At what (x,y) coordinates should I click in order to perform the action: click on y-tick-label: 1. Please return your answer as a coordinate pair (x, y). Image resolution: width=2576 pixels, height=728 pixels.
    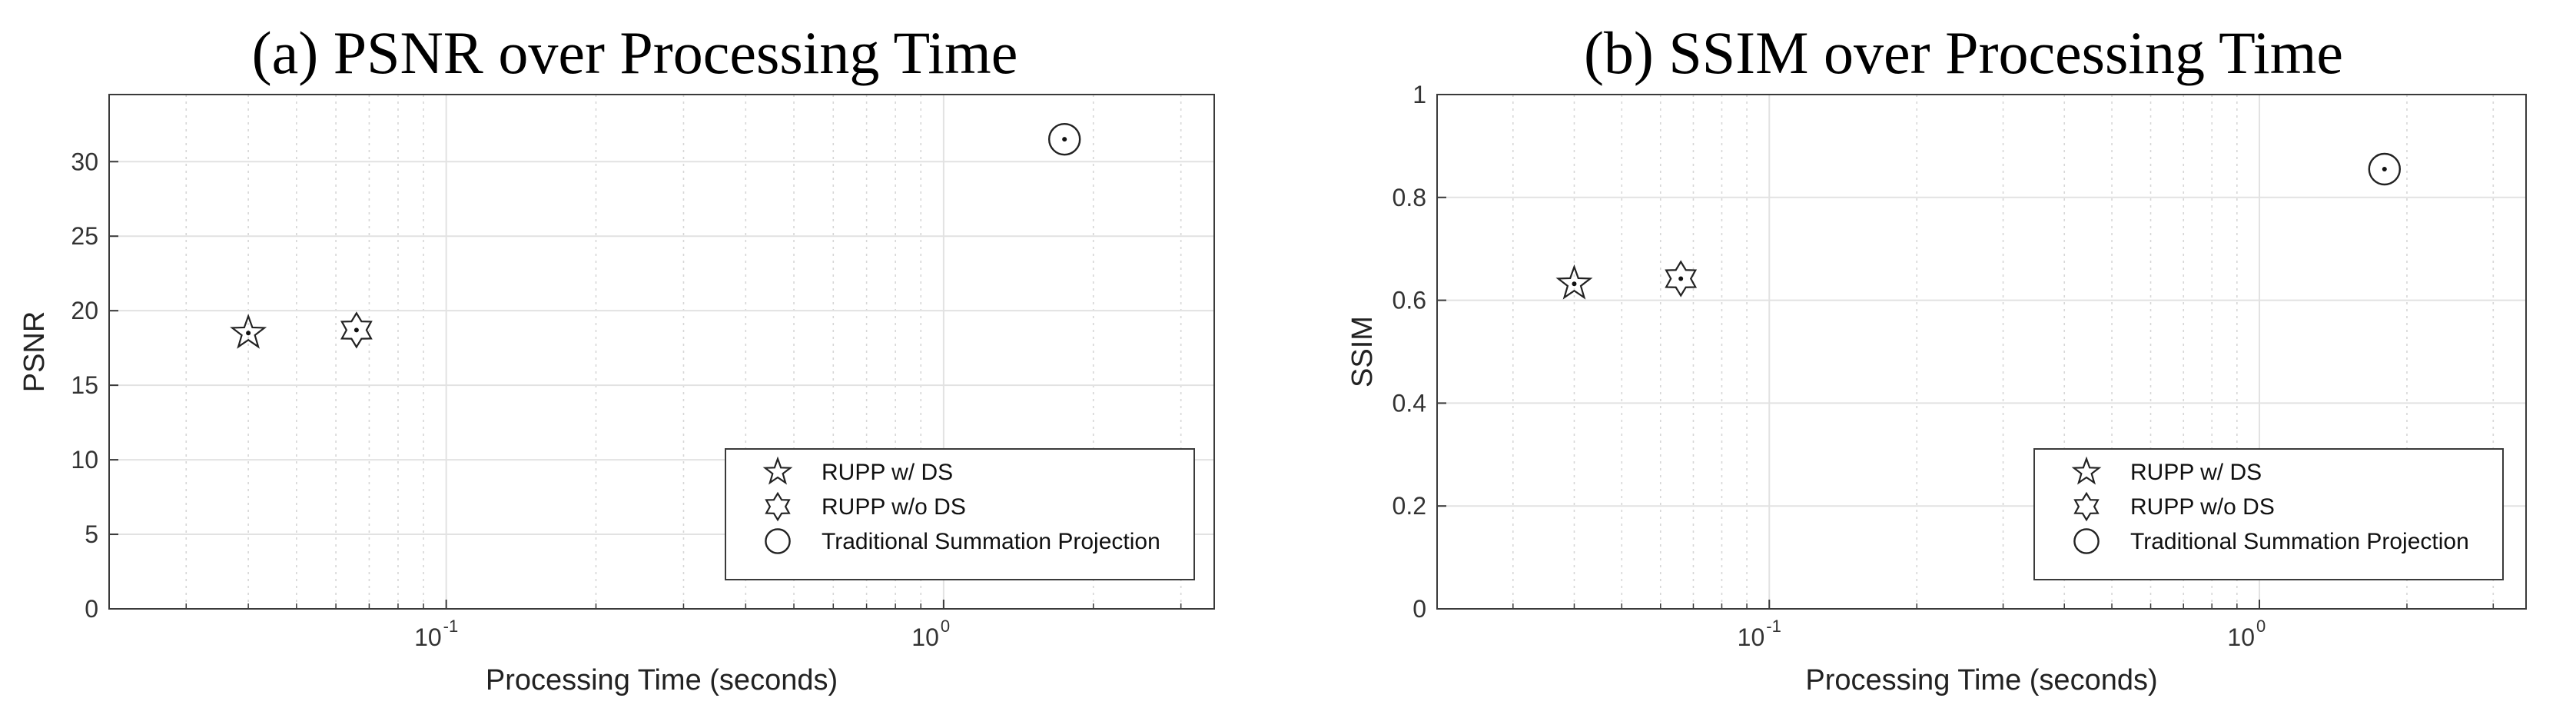
    Looking at the image, I should click on (1419, 94).